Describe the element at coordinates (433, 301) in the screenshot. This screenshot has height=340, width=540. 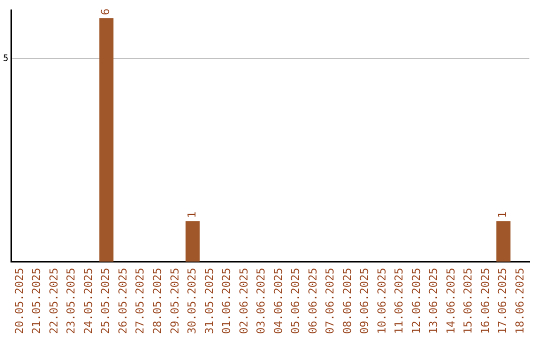
I see `x-tick-label: 13.06.2025` at that location.